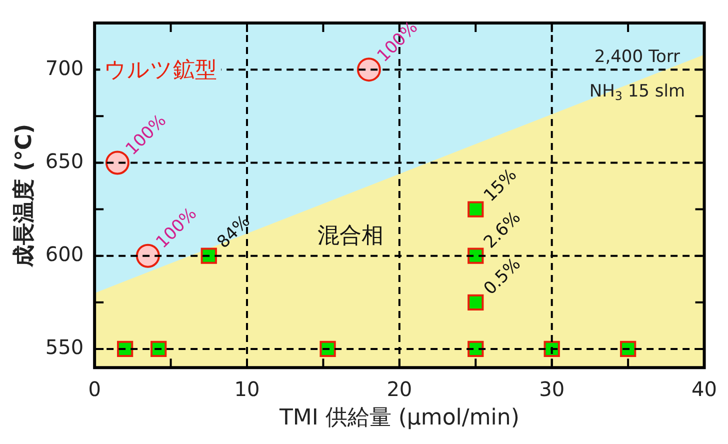 This screenshot has height=444, width=728. What do you see at coordinates (399, 388) in the screenshot?
I see `x-tick-label: 20` at bounding box center [399, 388].